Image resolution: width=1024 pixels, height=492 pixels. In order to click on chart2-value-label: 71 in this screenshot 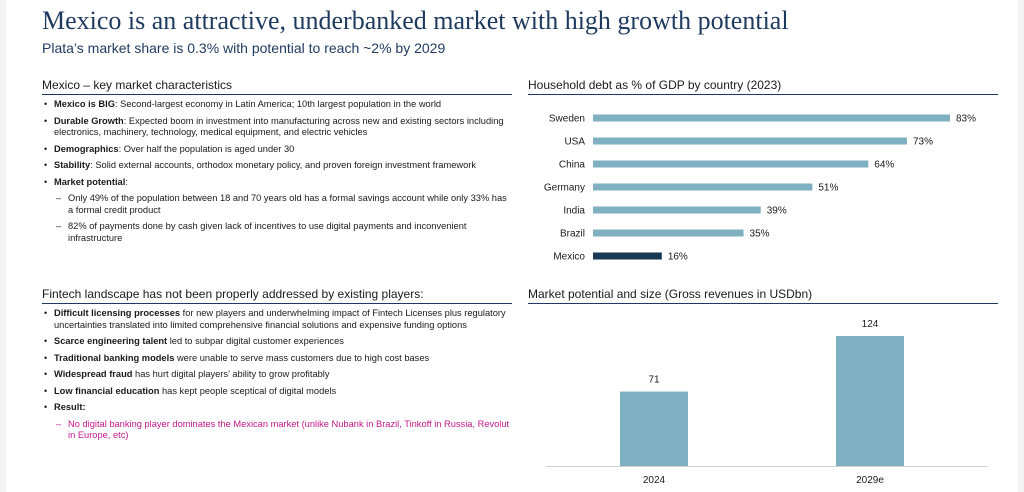, I will do `click(654, 380)`.